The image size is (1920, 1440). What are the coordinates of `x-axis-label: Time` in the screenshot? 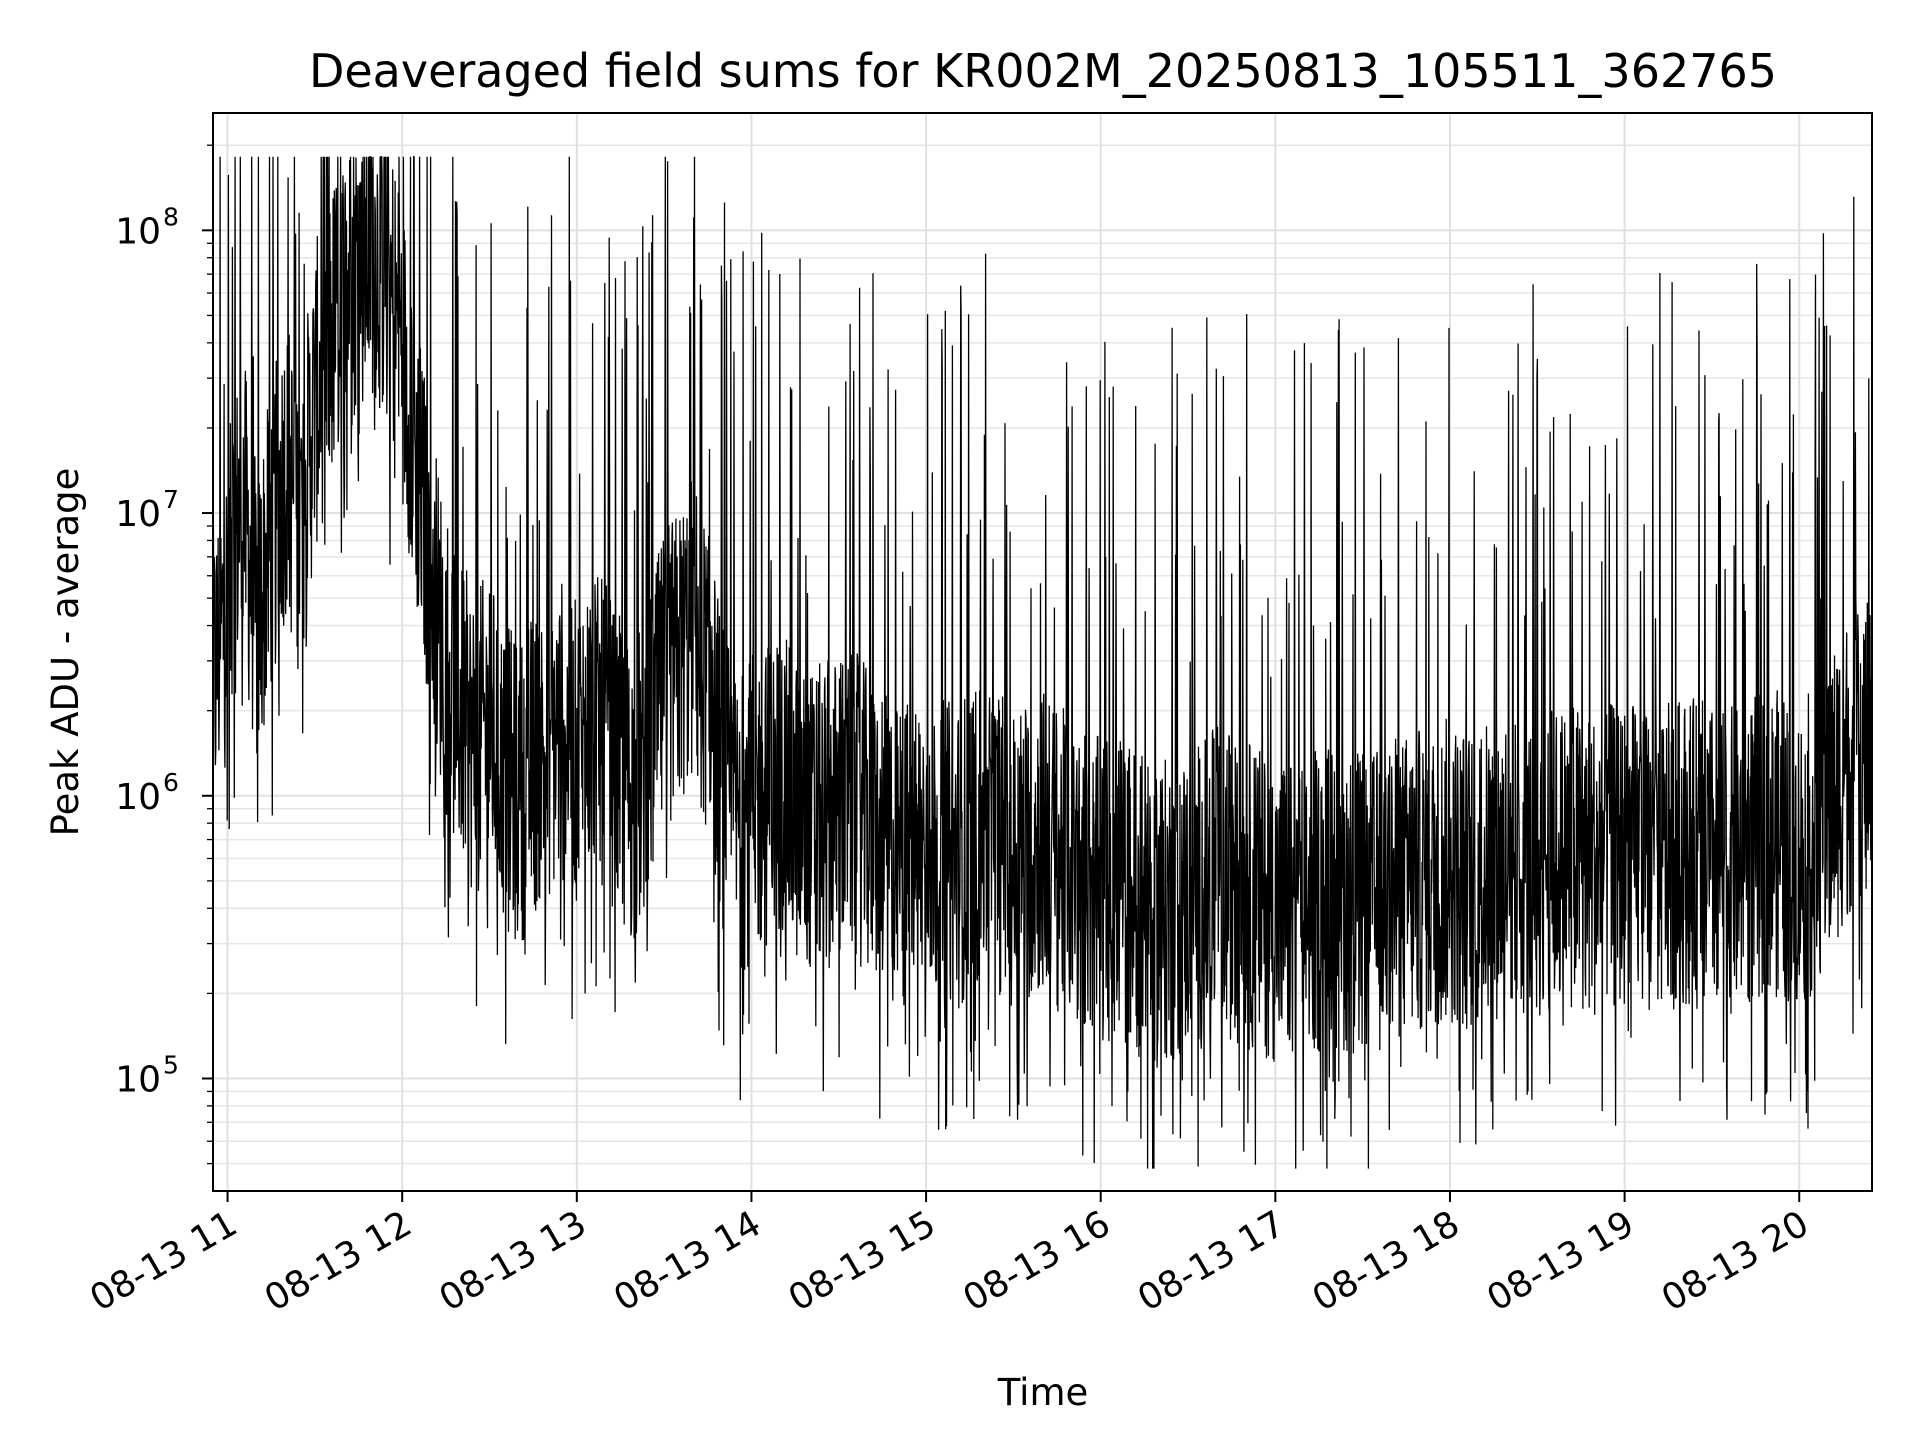 It's located at (1043, 1392).